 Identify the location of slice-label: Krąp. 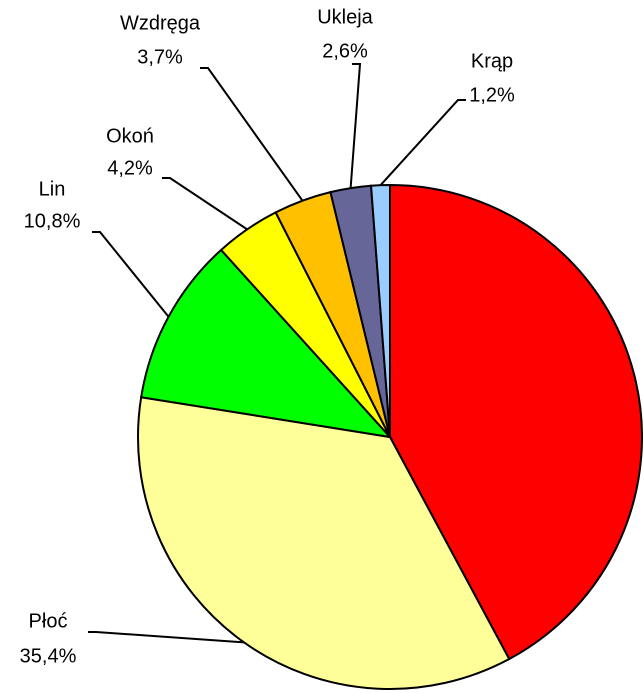
(492, 61).